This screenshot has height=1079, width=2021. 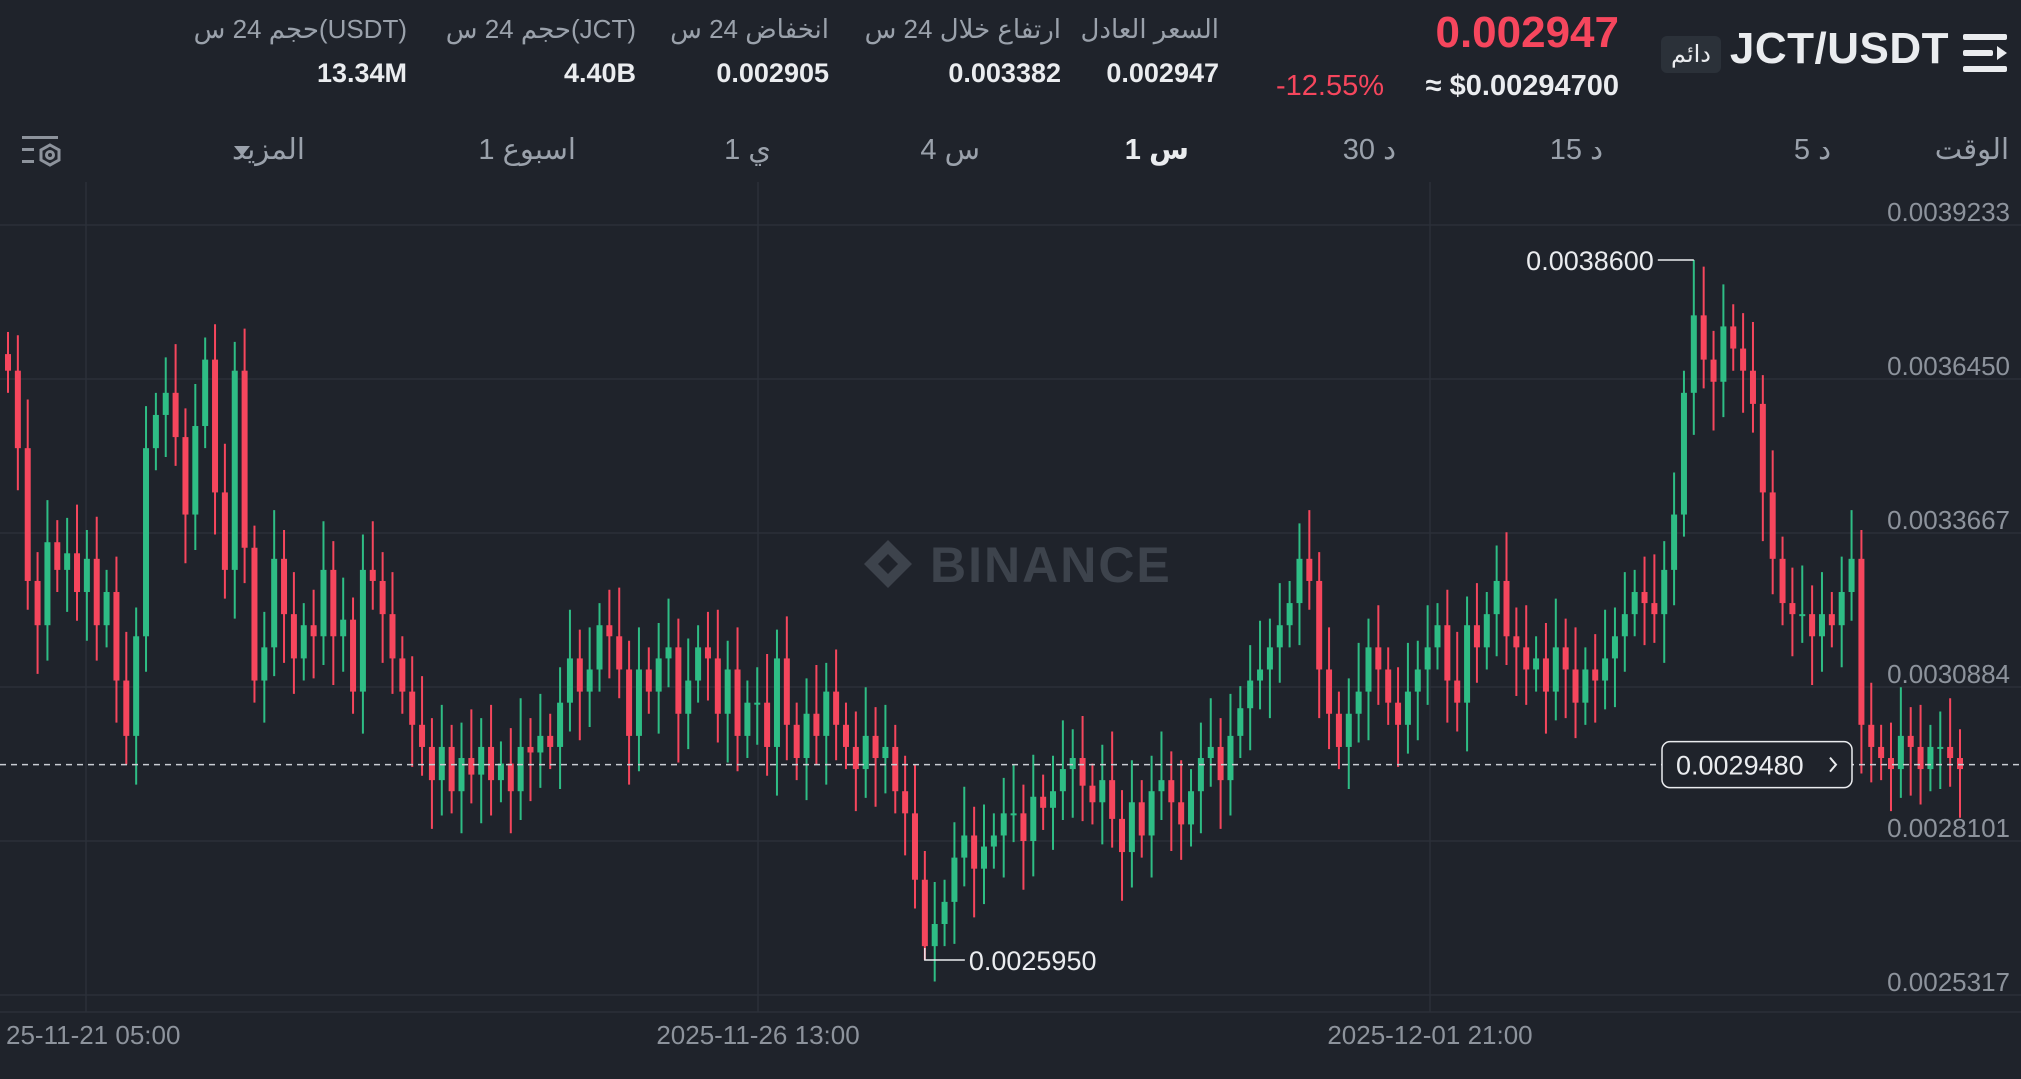 I want to click on stat-24h-low-label: انخفاض 24 س, so click(x=749, y=29).